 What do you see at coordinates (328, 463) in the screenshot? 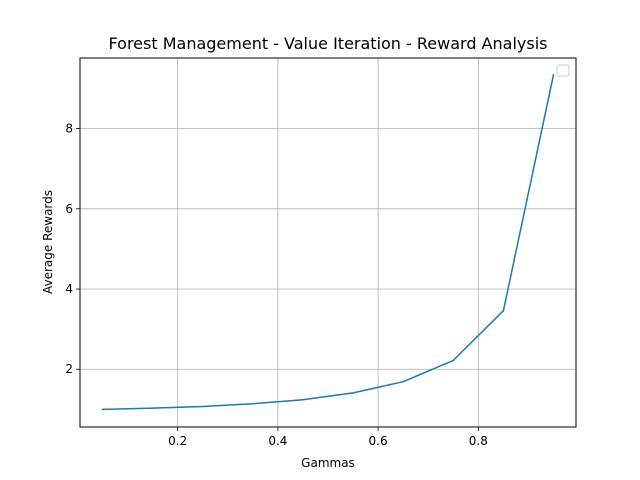
I see `x-axis-label: Gammas` at bounding box center [328, 463].